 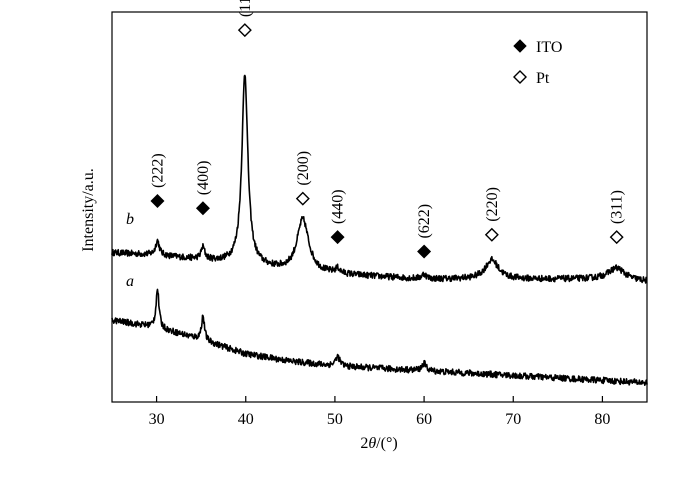 I want to click on peak-label: (222), so click(x=157, y=170).